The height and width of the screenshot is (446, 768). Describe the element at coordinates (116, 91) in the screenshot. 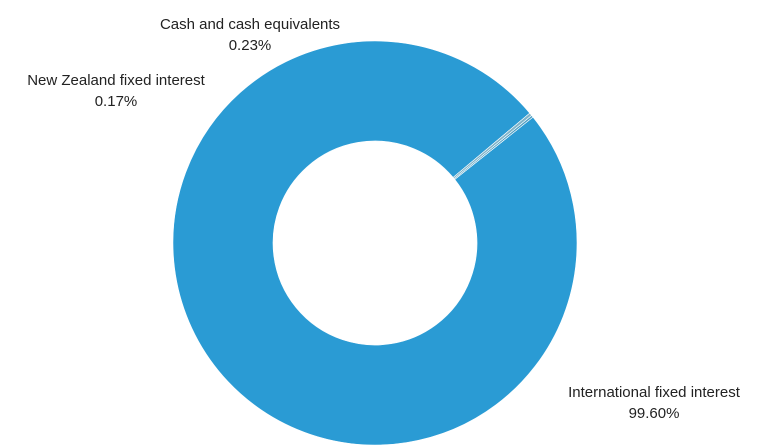

I see `slice-label-nz: New Zealand fixed interest 0.17%` at that location.